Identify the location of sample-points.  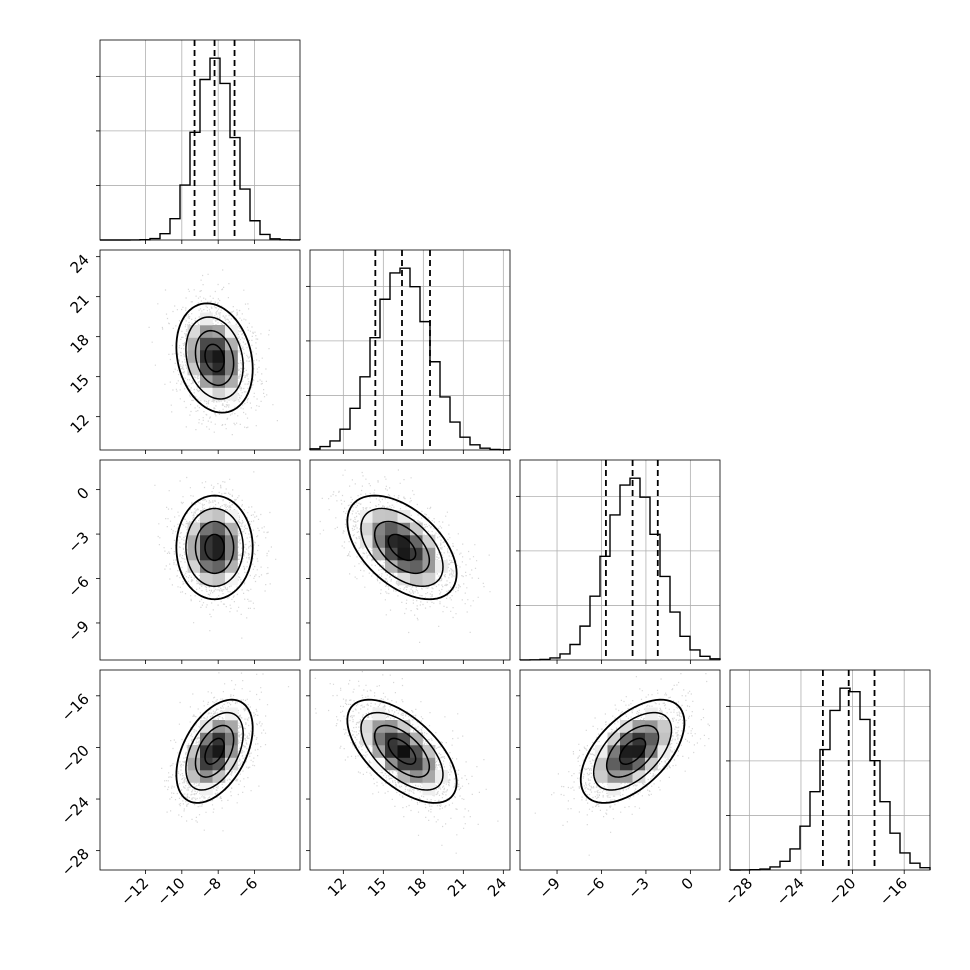
(215, 555).